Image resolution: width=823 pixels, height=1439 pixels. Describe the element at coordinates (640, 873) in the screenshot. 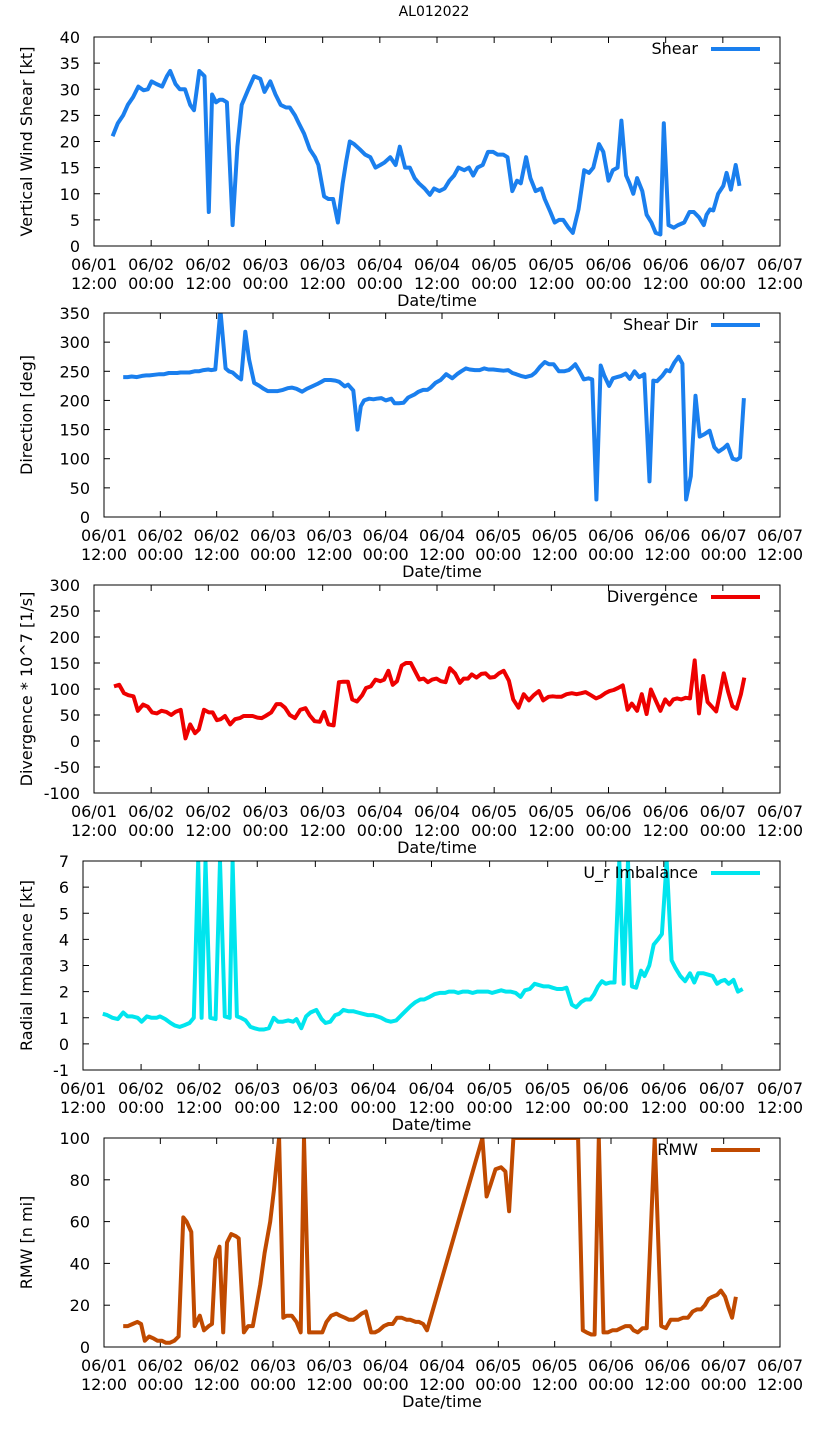

I see `legend-label: U_r Imbalance` at that location.